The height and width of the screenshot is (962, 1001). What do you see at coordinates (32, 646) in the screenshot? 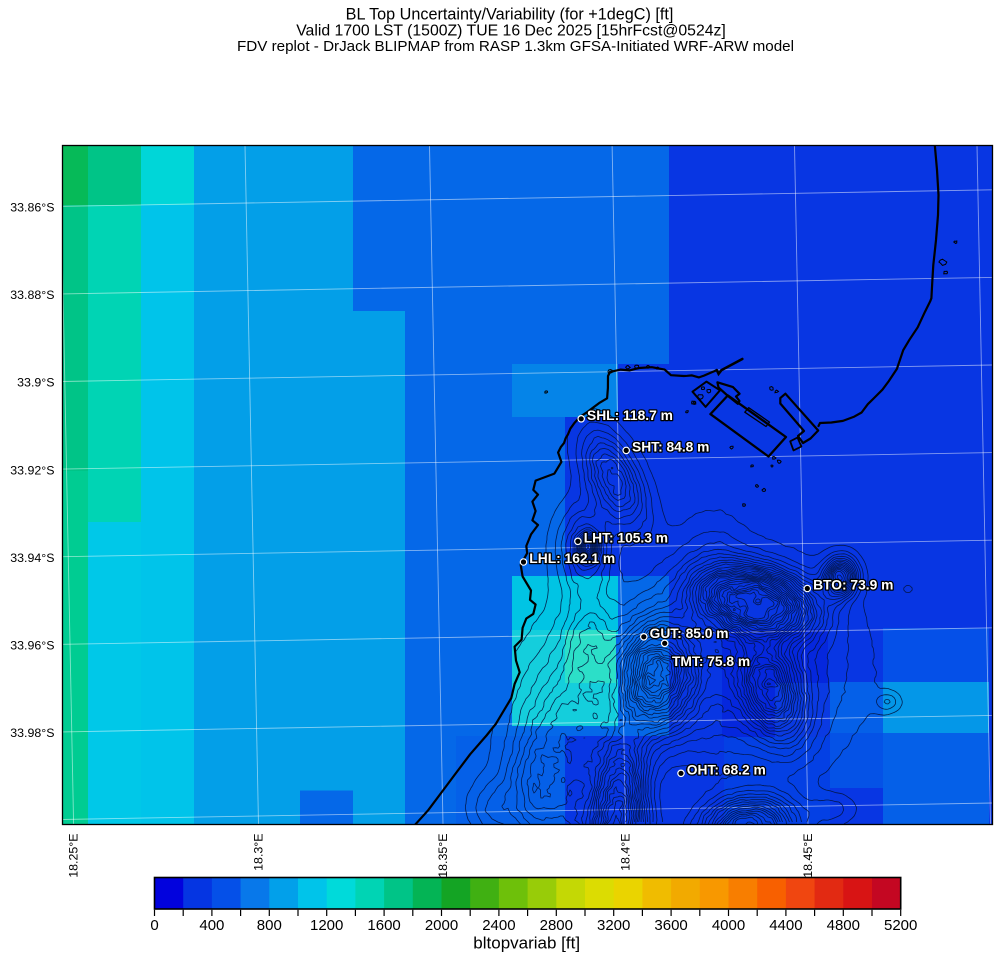
I see `svg-text: 33.96°S` at bounding box center [32, 646].